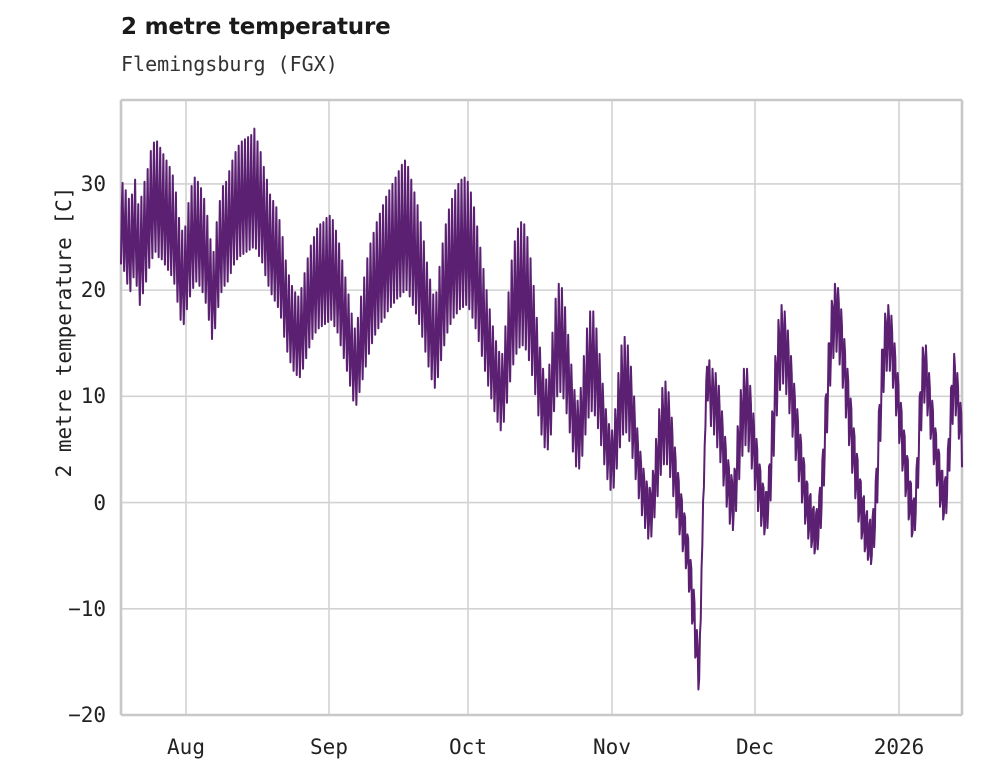 This screenshot has height=782, width=981. What do you see at coordinates (93, 183) in the screenshot?
I see `y-tick-label: 30` at bounding box center [93, 183].